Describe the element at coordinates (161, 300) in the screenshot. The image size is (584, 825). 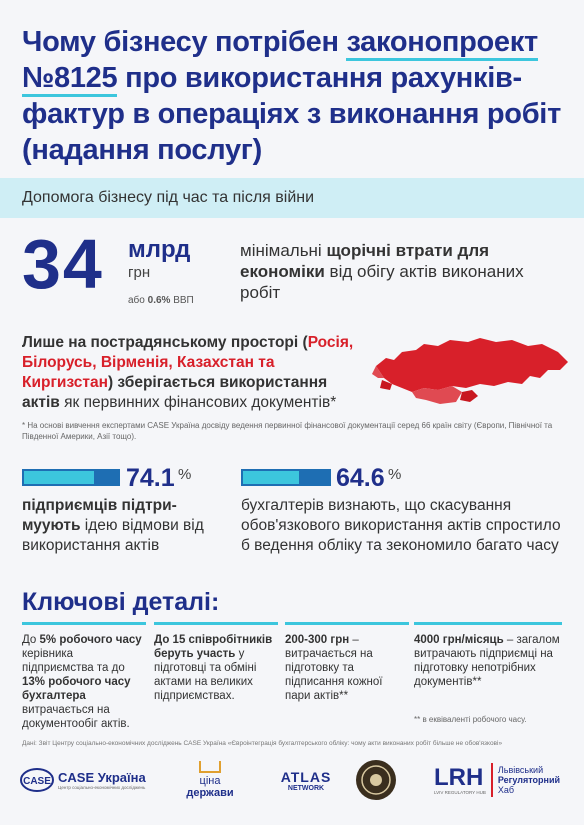
I see `loss-gdp: або 0.6% ВВП` at that location.